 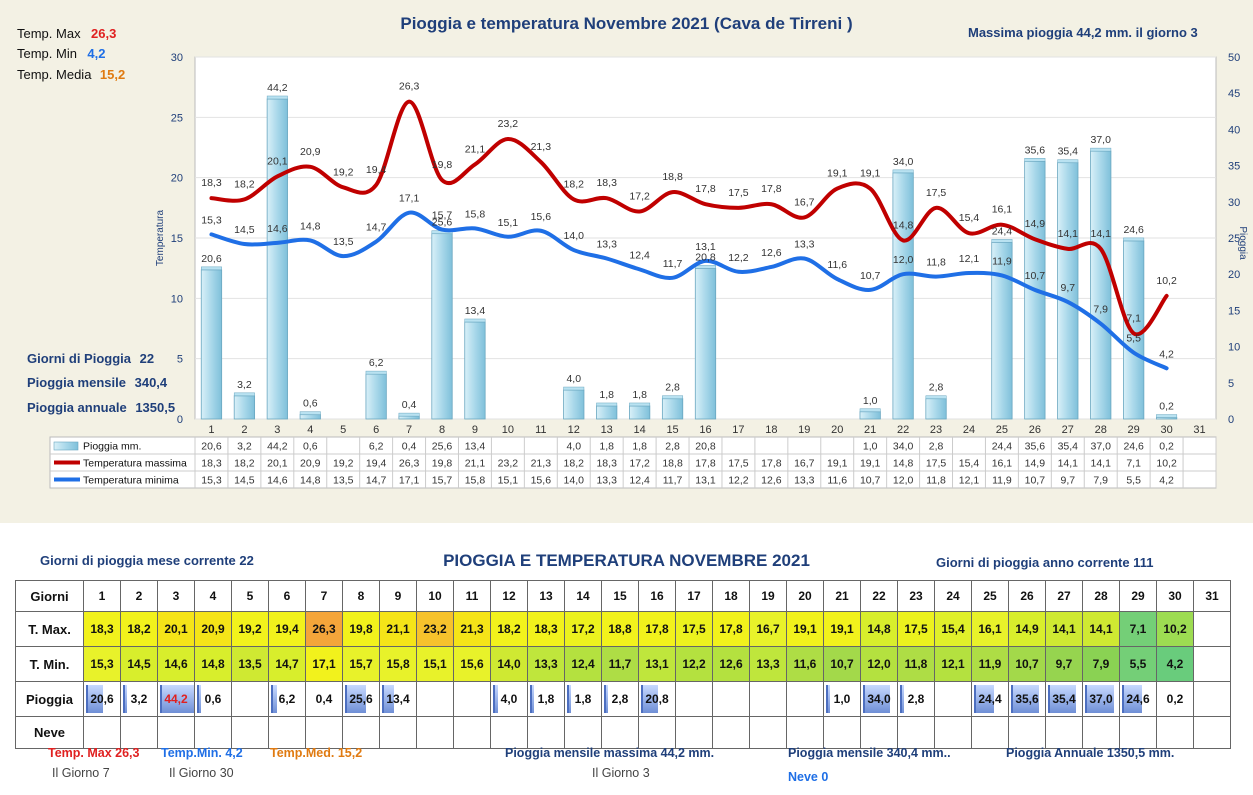 I want to click on x-tick: 27, so click(x=1068, y=430).